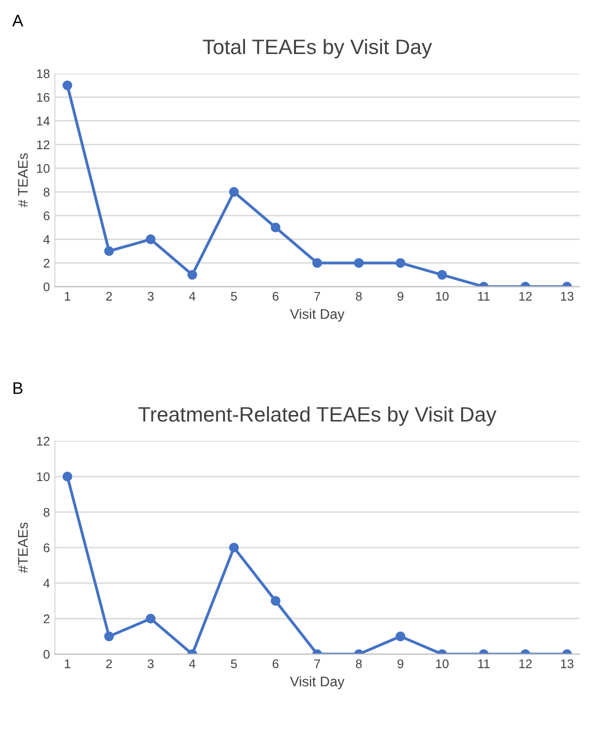  What do you see at coordinates (23, 547) in the screenshot?
I see `y-axis-title: #TEAEs` at bounding box center [23, 547].